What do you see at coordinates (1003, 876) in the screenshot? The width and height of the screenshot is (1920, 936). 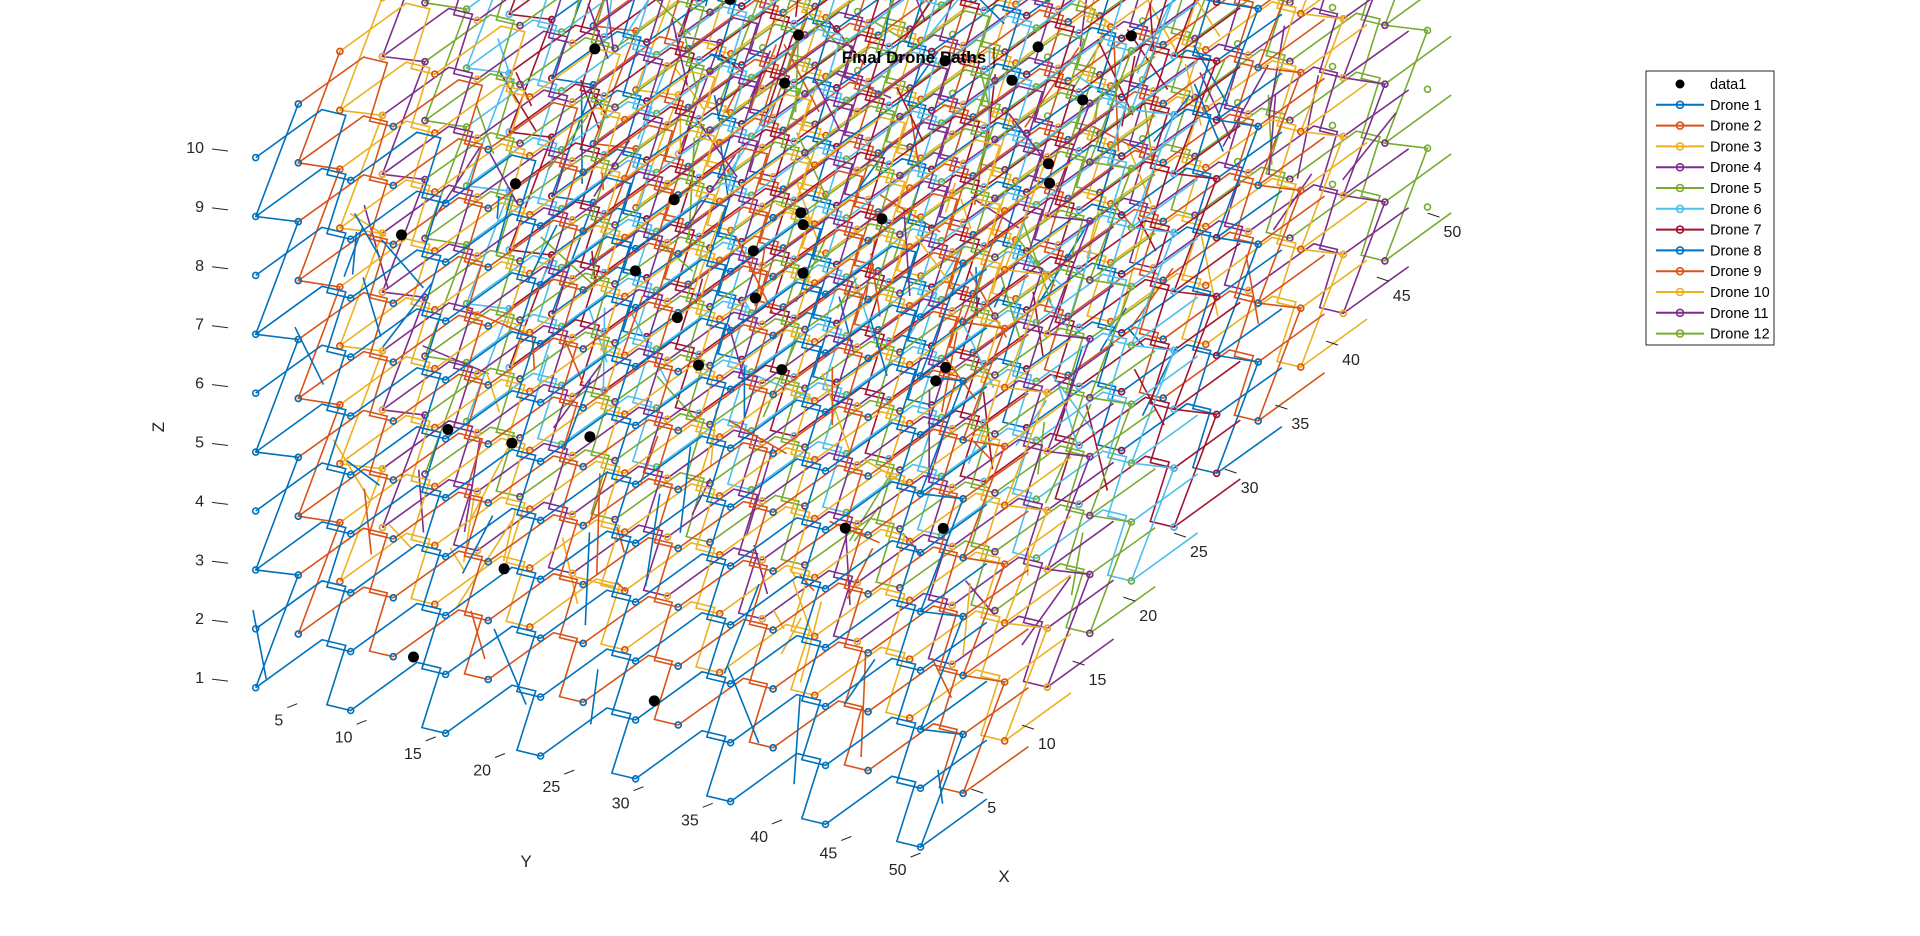 I see `x-axis-title: X` at bounding box center [1003, 876].